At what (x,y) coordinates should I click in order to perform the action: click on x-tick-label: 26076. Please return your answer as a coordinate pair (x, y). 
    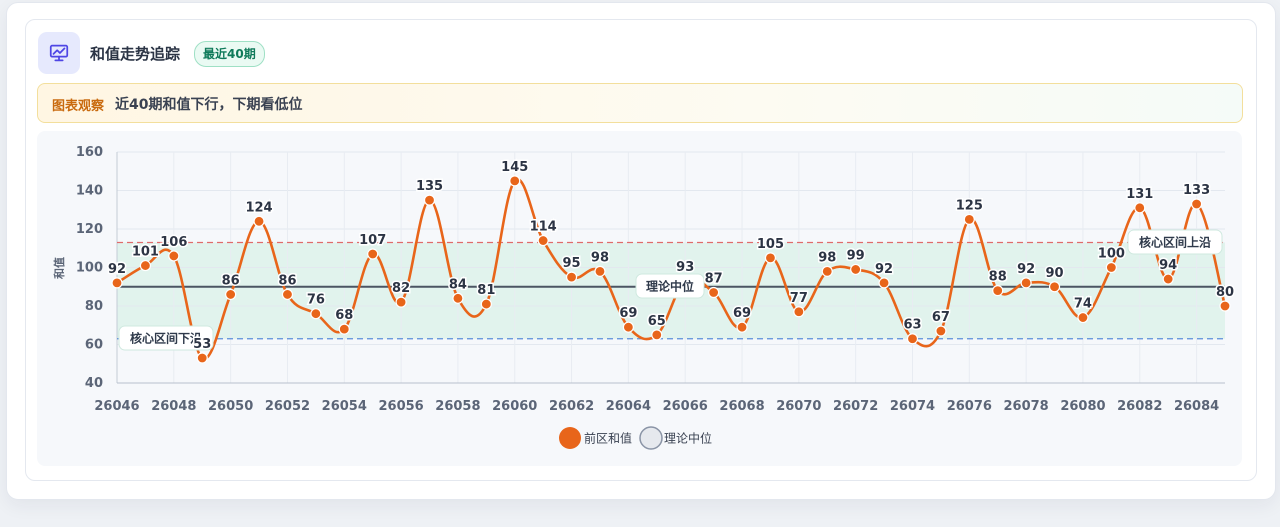
    Looking at the image, I should click on (969, 406).